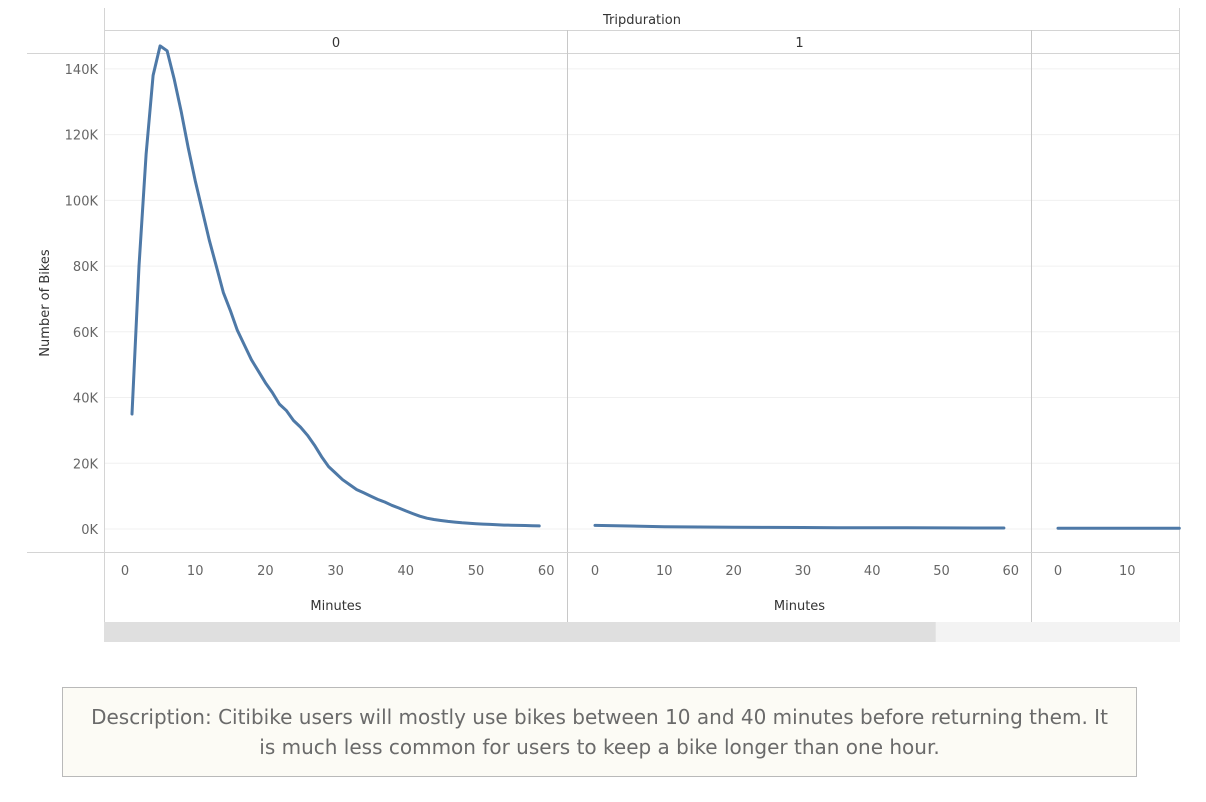 The width and height of the screenshot is (1206, 802). I want to click on horizontal-scrollbar, so click(642, 632).